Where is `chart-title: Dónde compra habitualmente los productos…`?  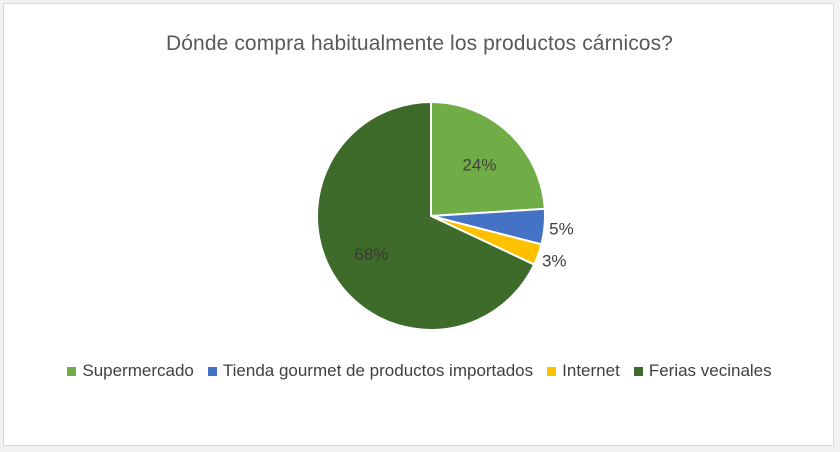
chart-title: Dónde compra habitualmente los productos… is located at coordinates (419, 43).